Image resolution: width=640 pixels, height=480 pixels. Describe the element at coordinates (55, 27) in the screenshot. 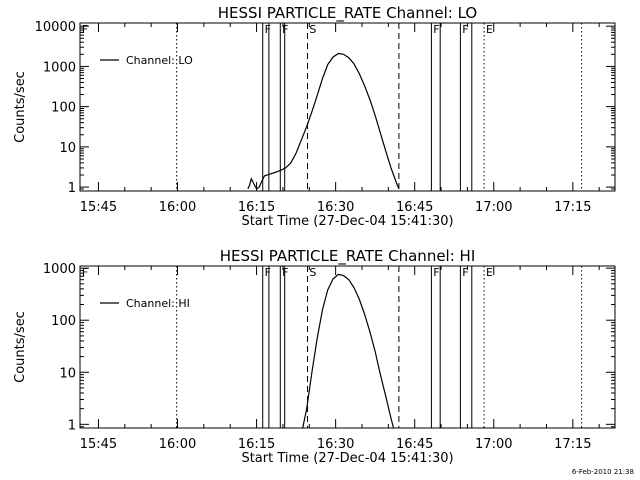

I see `y-tick-label: 10000` at that location.